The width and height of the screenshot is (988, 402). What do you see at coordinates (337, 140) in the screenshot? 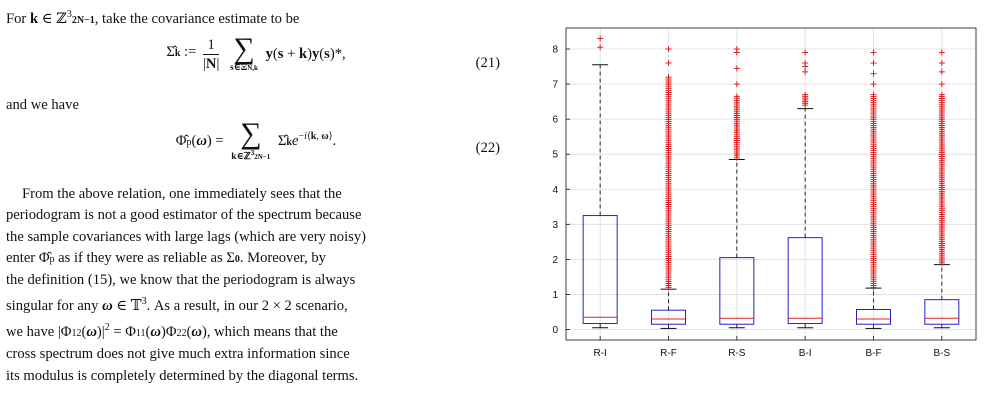
I see `equation-22: Φ̂p(ω) = ∑ k∈ℤ32N−1 Σ̂ke−i⟨k, ω⟩. (22)` at bounding box center [337, 140].